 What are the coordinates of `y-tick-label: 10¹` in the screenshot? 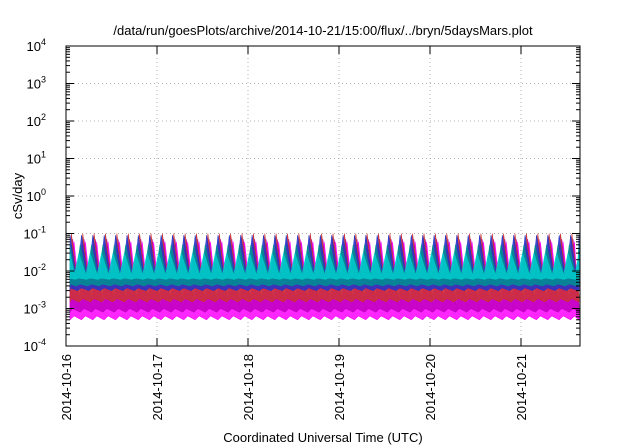 It's located at (36, 158).